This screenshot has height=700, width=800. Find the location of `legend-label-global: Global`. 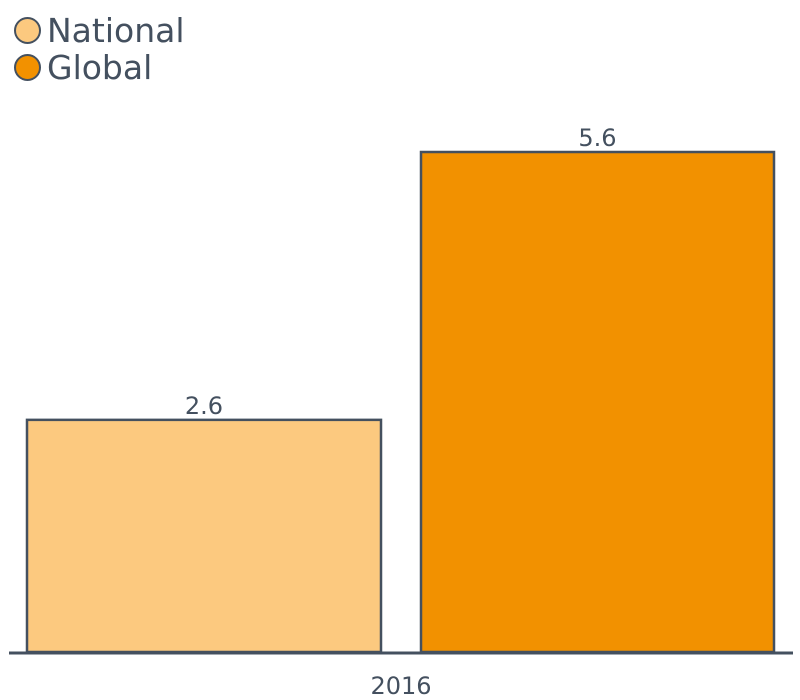

legend-label-global: Global is located at coordinates (100, 67).